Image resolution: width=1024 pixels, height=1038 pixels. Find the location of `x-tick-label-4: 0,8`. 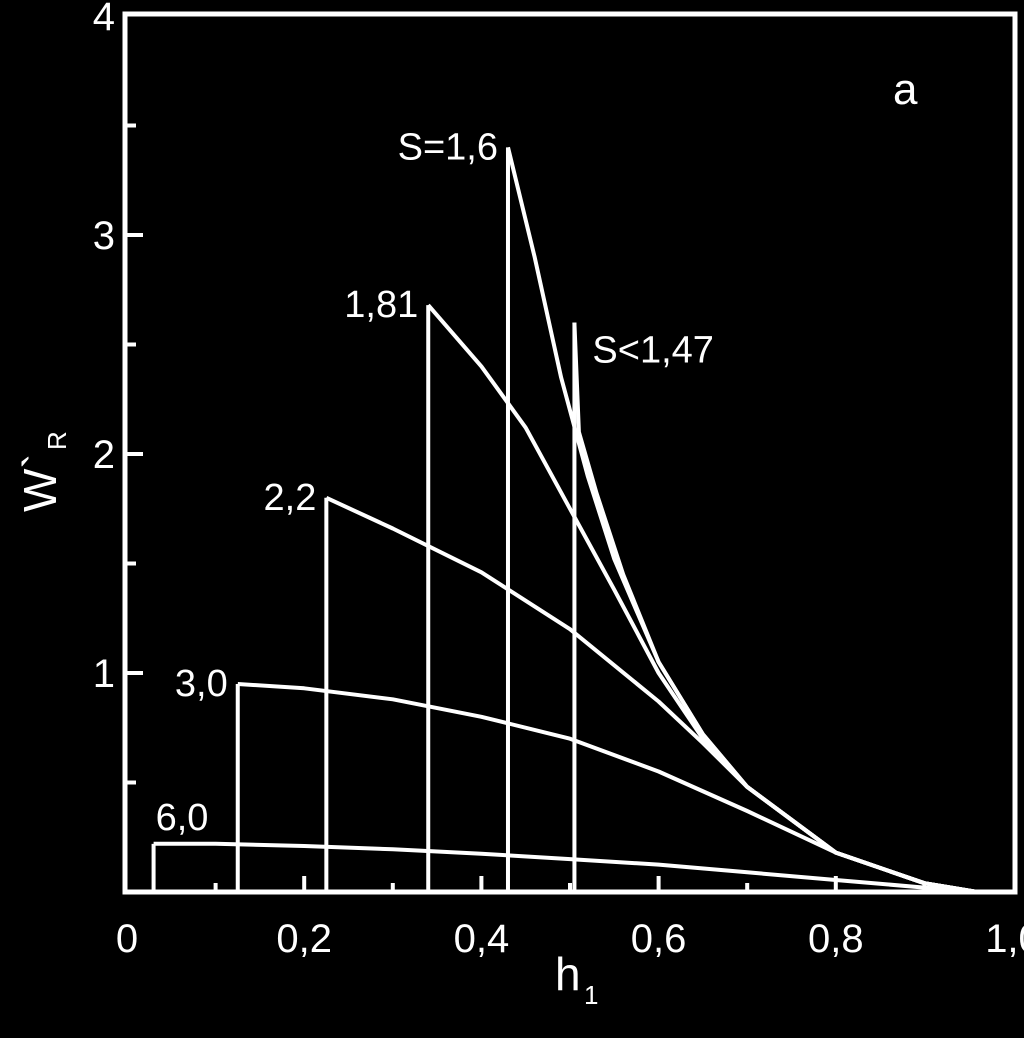

x-tick-label-4: 0,8 is located at coordinates (836, 939).